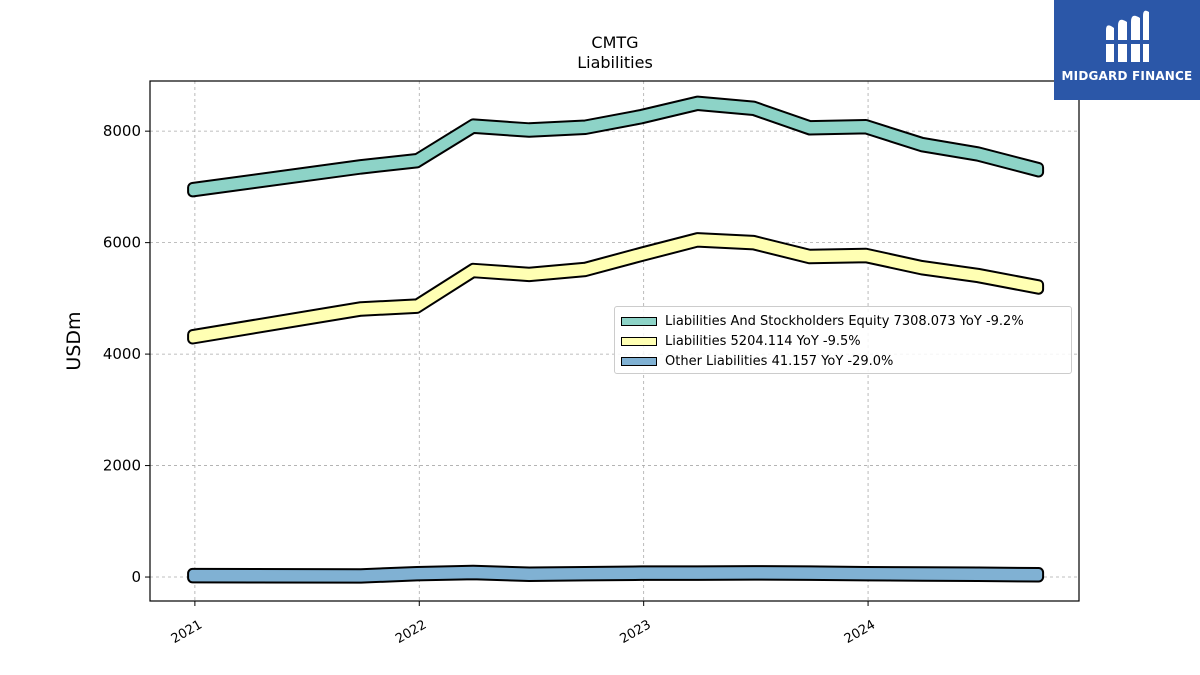 The image size is (1200, 675). Describe the element at coordinates (636, 632) in the screenshot. I see `x-tick-label: 2023` at that location.